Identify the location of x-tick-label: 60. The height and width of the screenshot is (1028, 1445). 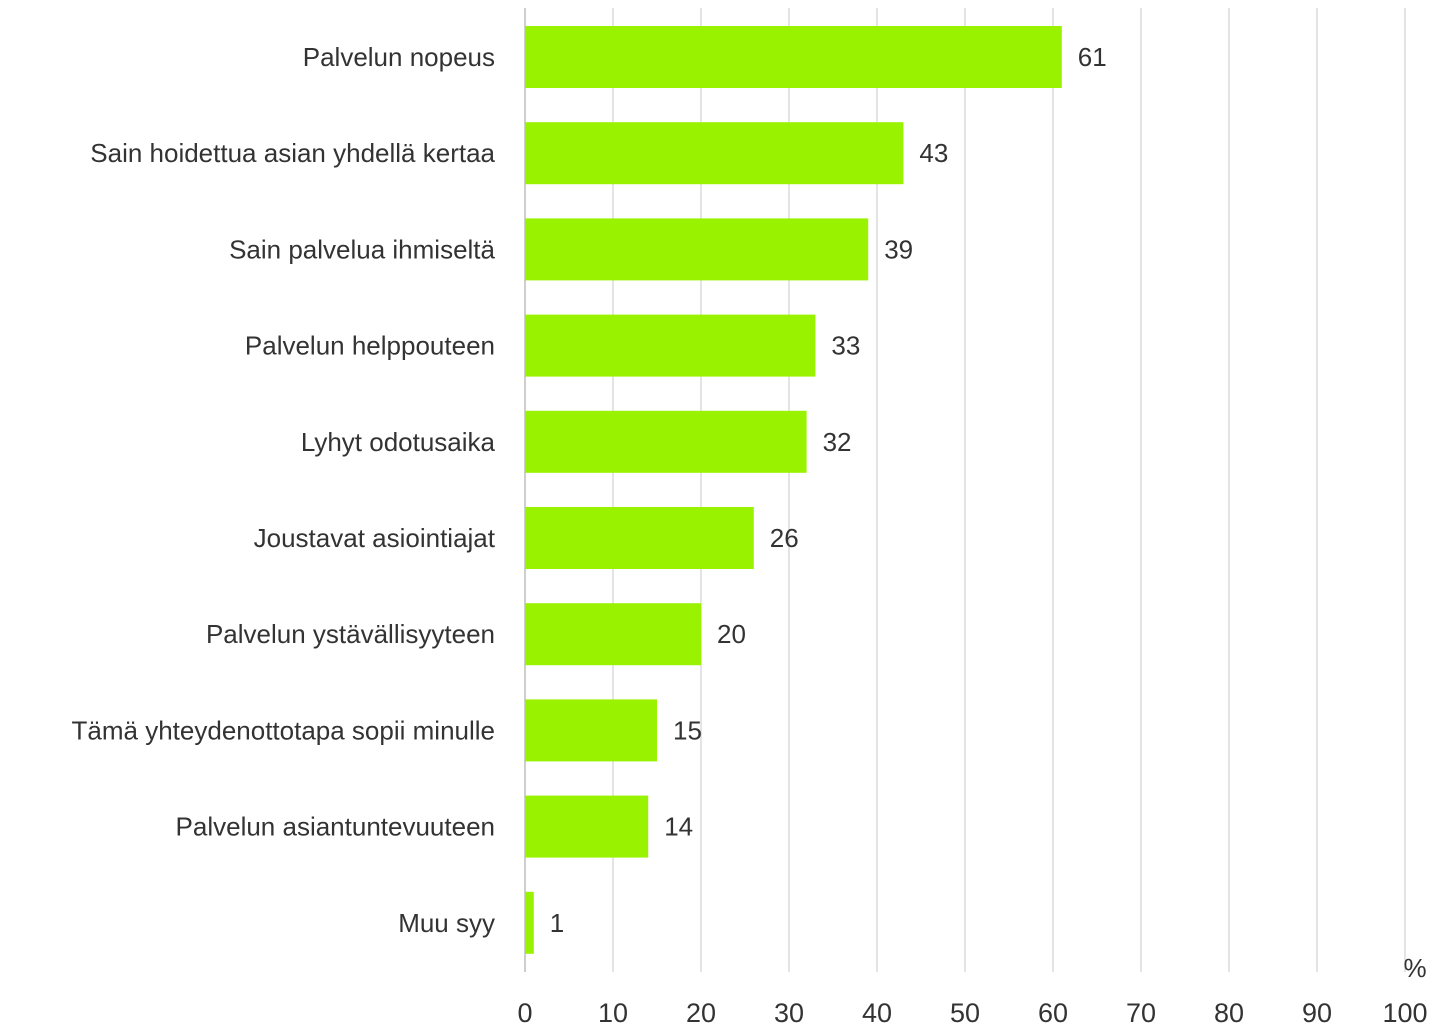
(1053, 1013).